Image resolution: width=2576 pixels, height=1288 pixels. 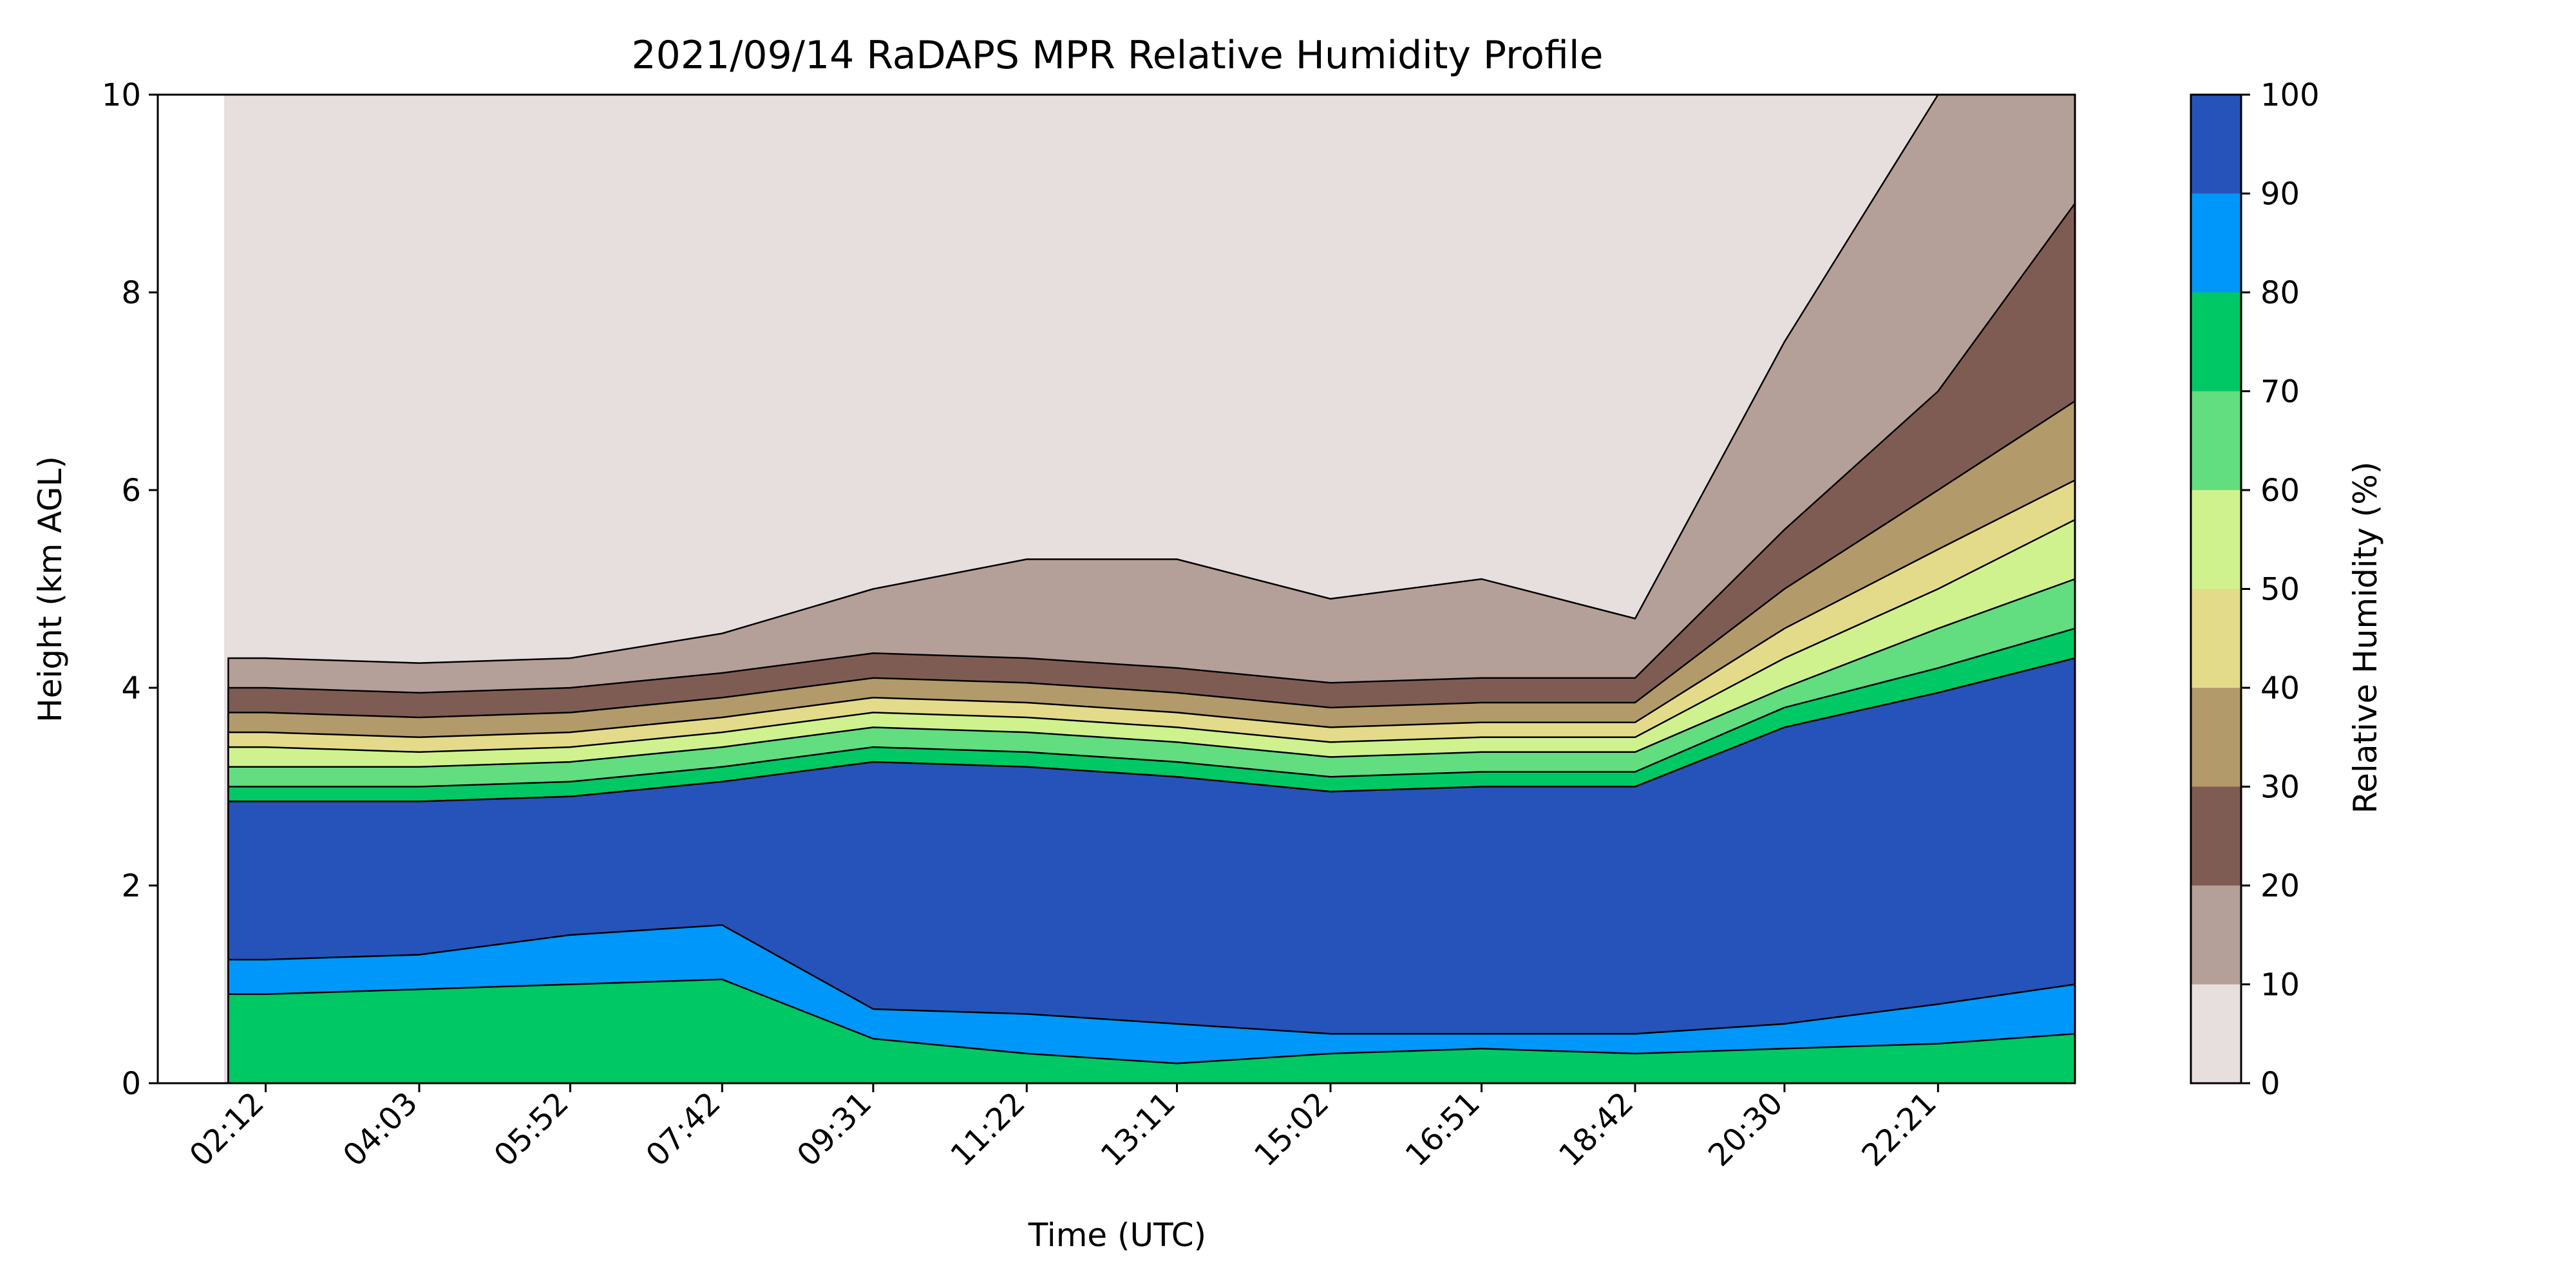 What do you see at coordinates (1443, 1129) in the screenshot?
I see `x-tick-label: 16:51` at bounding box center [1443, 1129].